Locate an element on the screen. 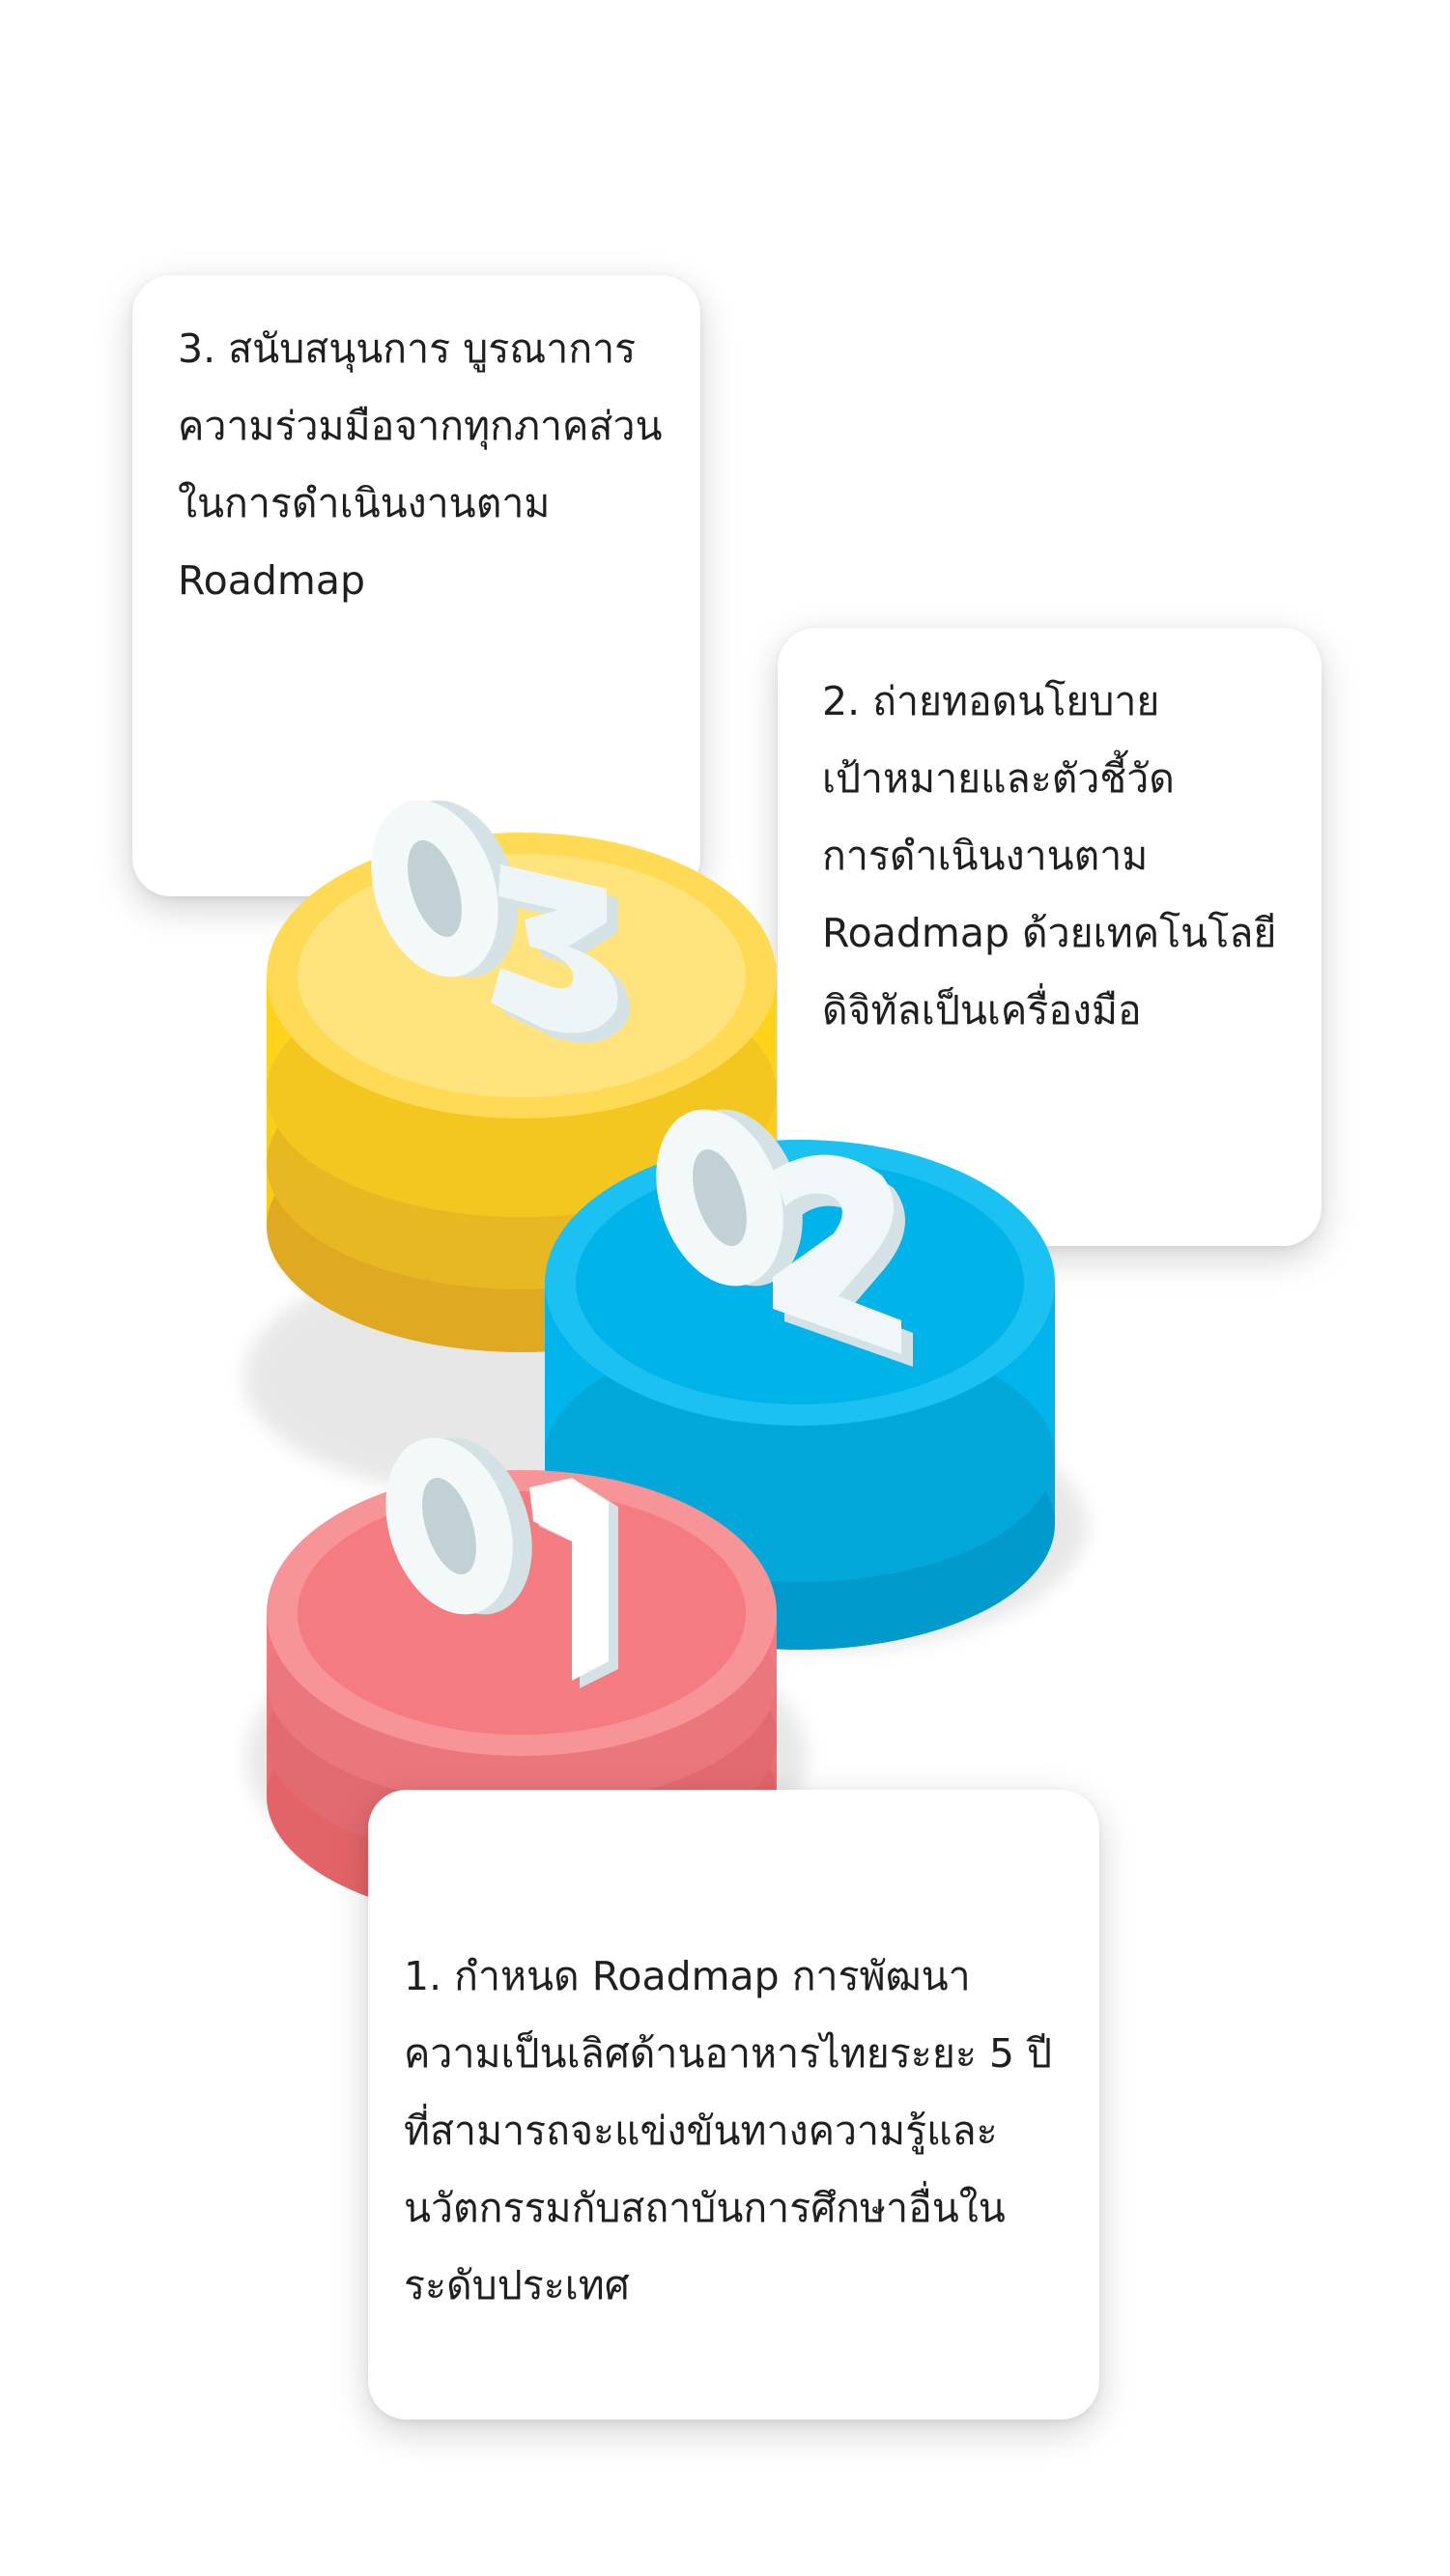  step-1-number is located at coordinates (502, 1562).